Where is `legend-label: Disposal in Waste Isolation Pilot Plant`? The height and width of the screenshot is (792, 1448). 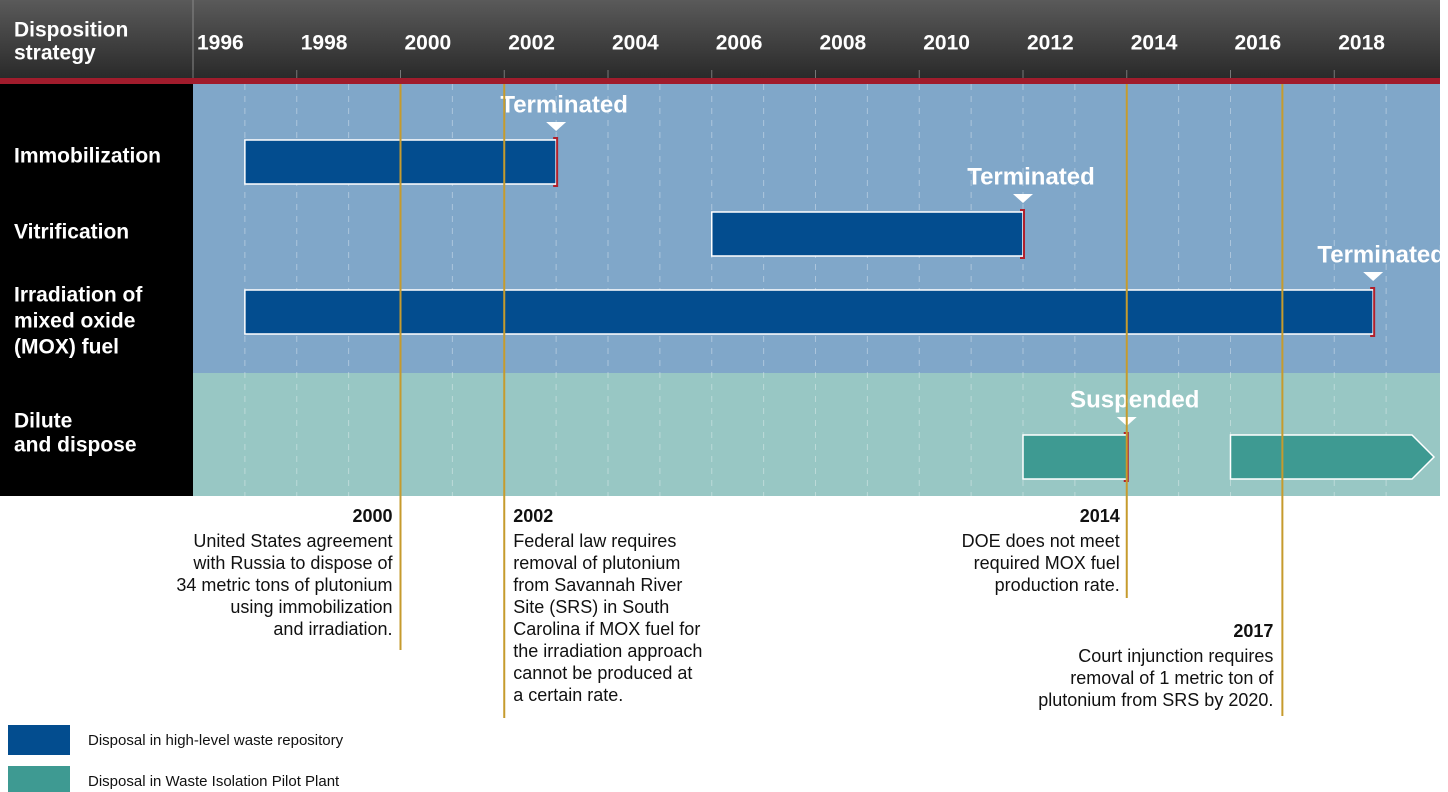
legend-label: Disposal in Waste Isolation Pilot Plant is located at coordinates (214, 781).